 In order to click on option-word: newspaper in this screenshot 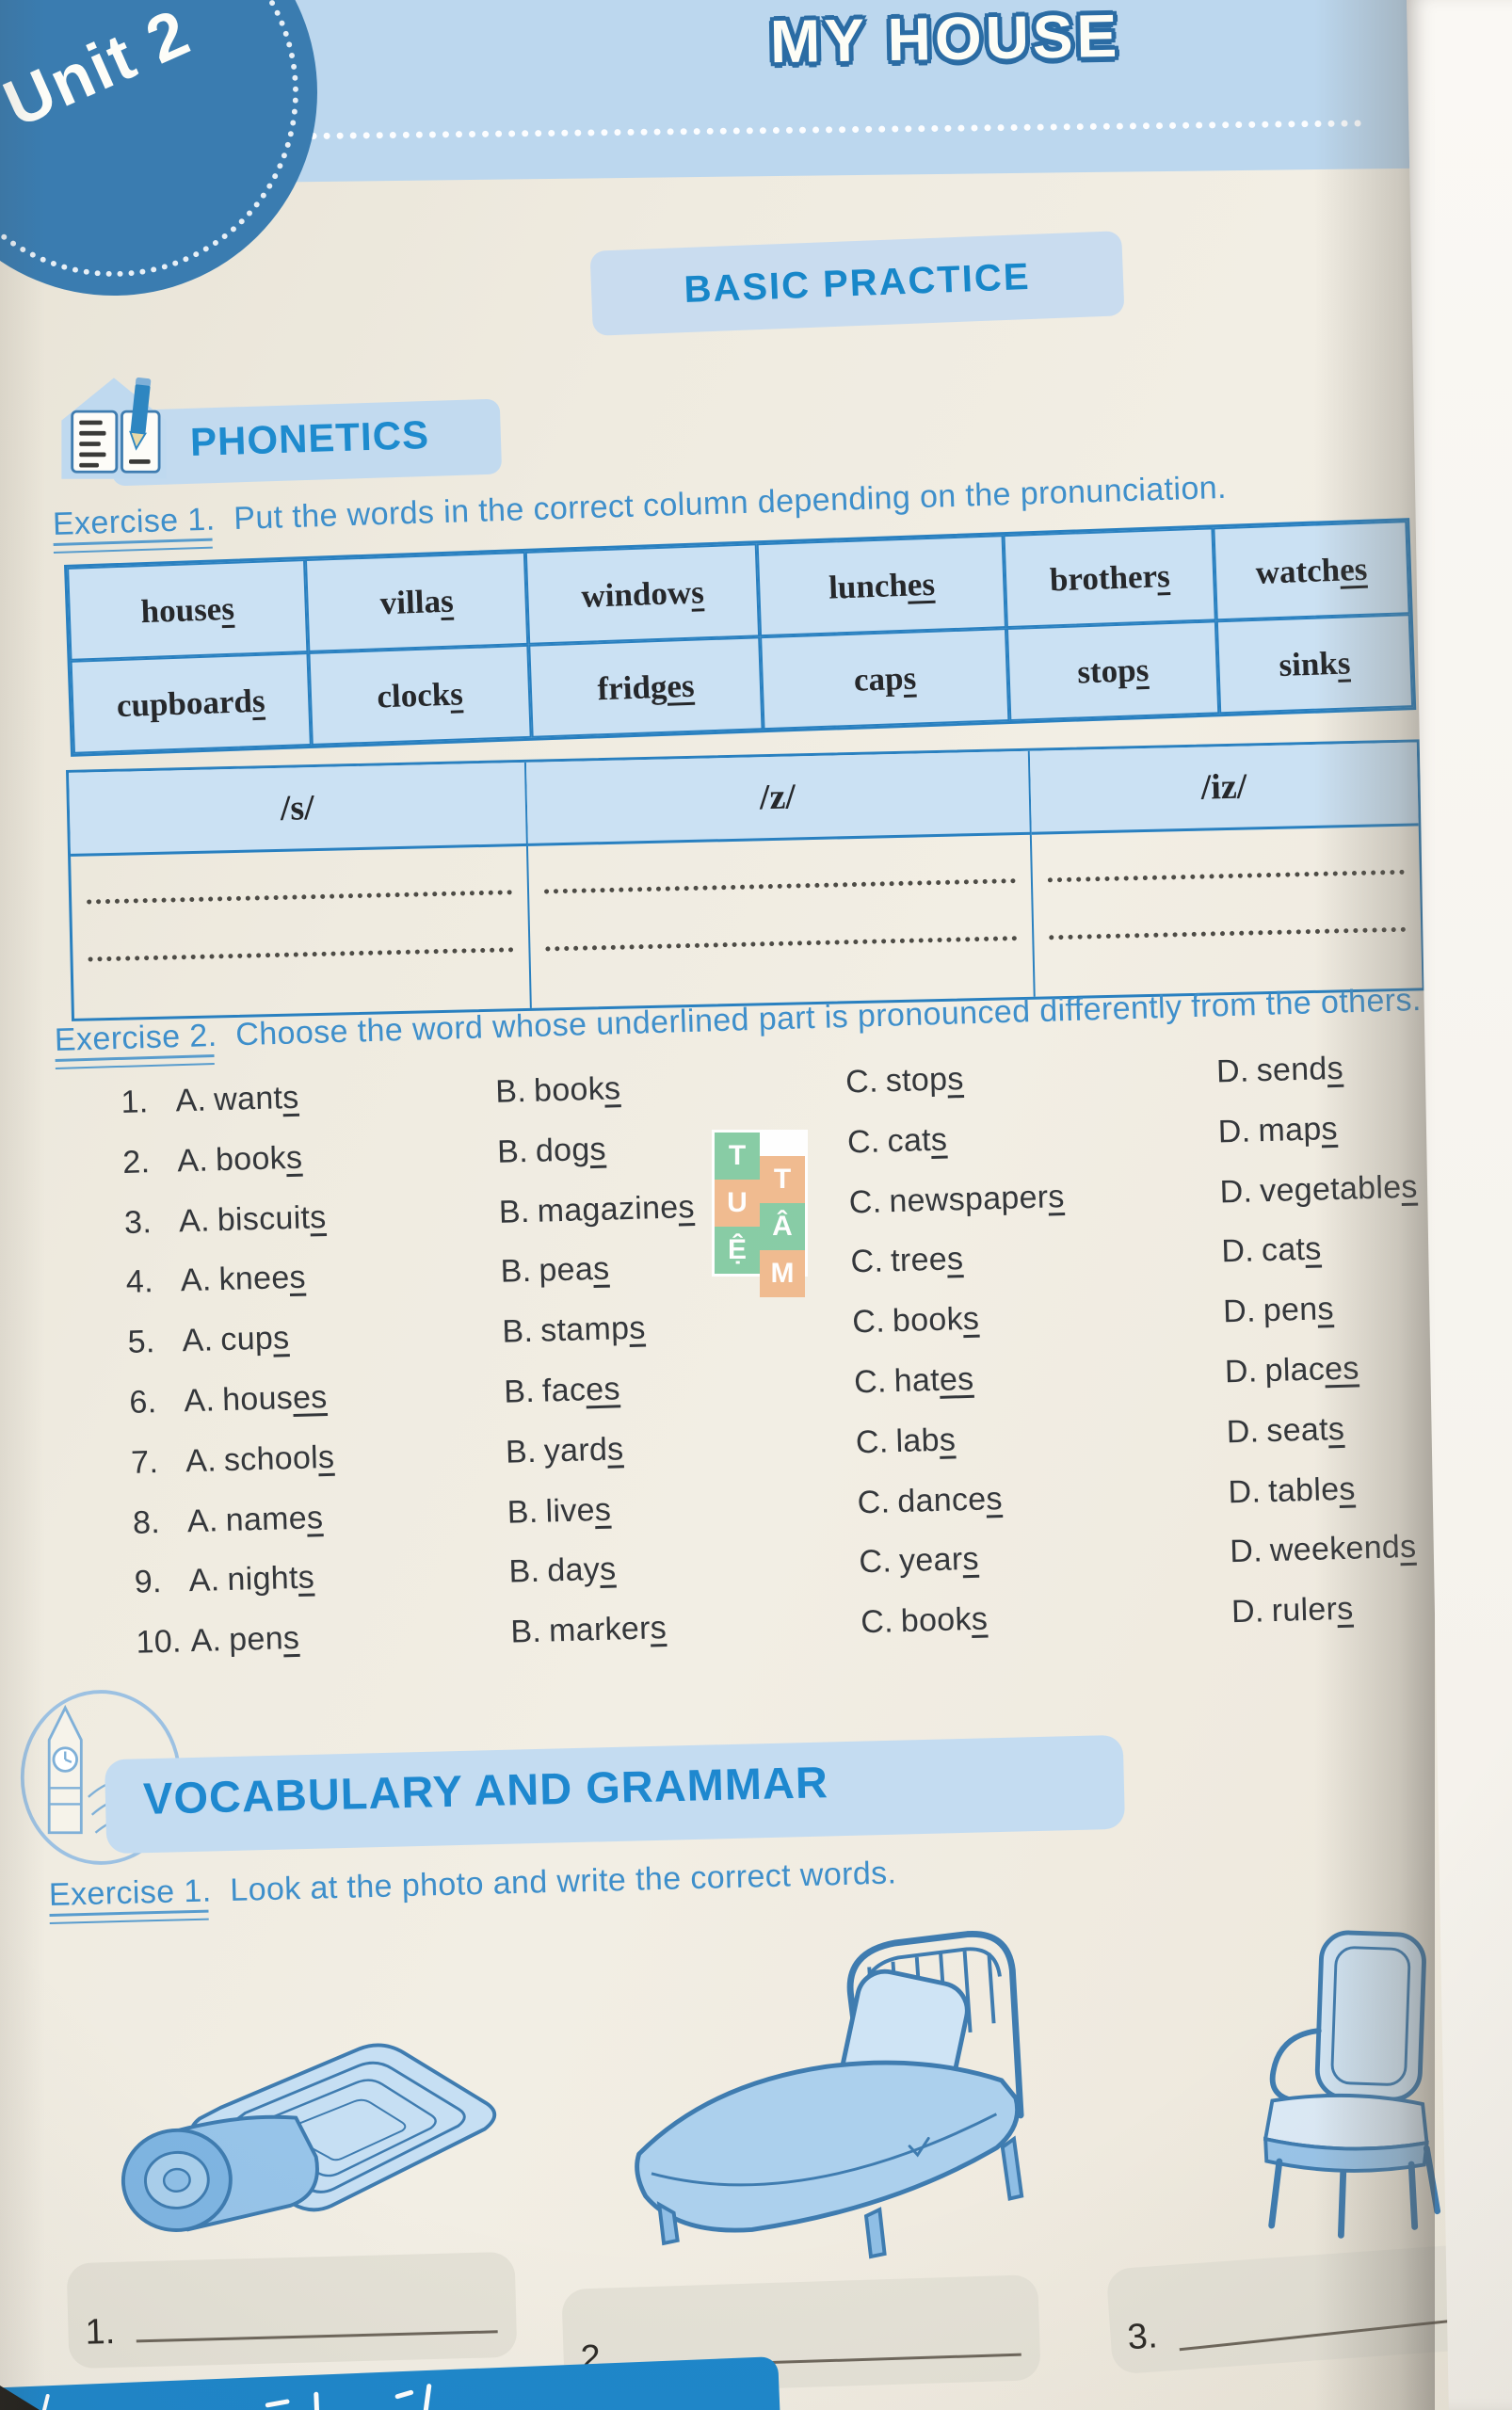, I will do `click(968, 1199)`.